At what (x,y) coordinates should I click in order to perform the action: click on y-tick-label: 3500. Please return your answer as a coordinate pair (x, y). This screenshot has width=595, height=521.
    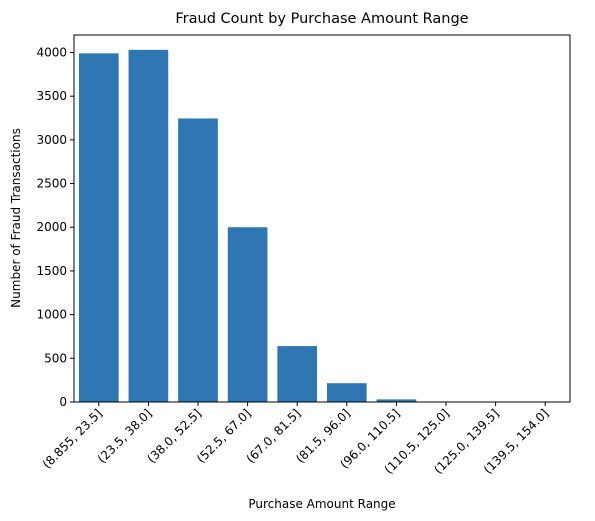
    Looking at the image, I should click on (51, 96).